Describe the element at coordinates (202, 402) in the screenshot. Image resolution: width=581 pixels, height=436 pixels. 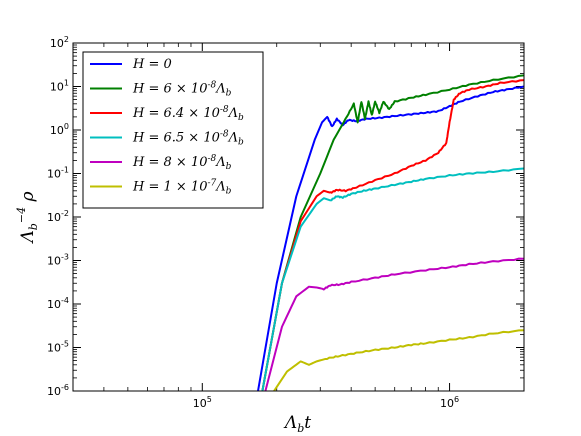
I see `x-tick-label: 10⁵` at that location.